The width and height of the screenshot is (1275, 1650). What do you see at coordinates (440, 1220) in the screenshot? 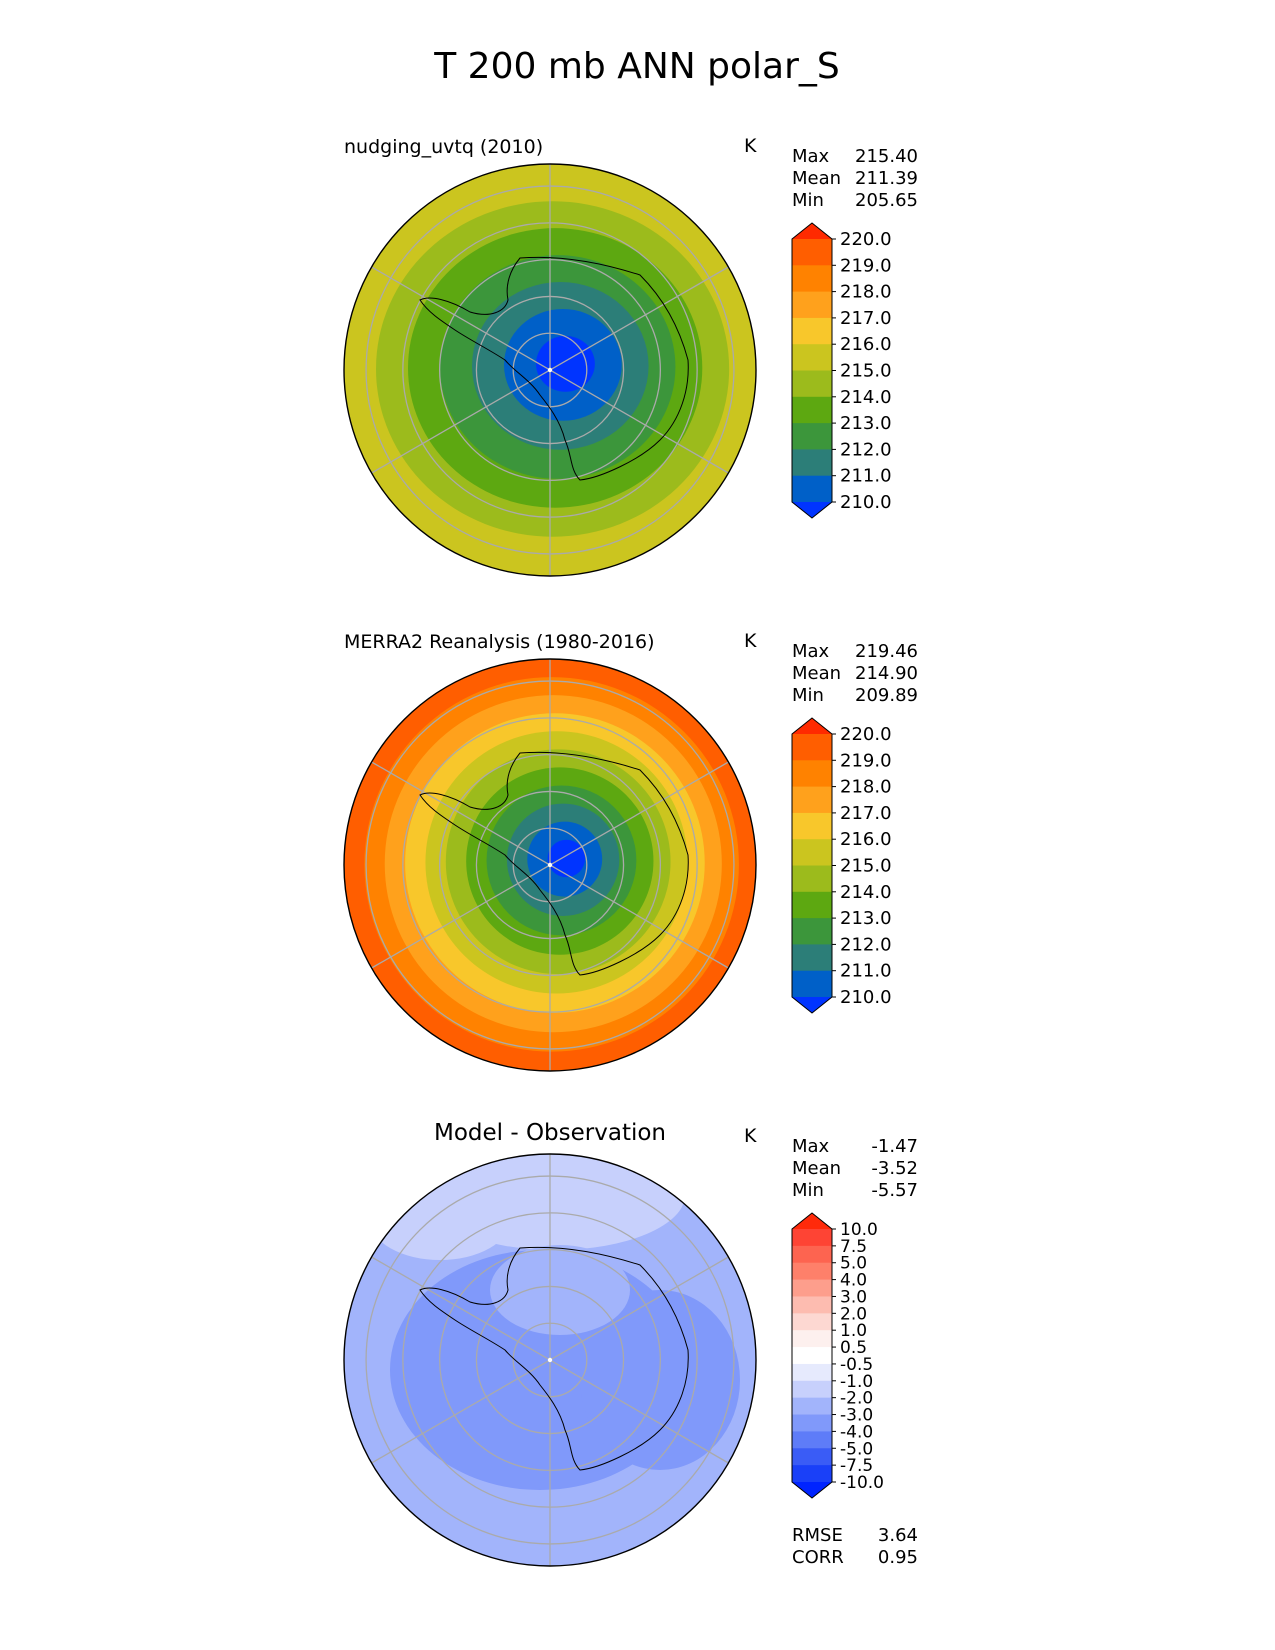
I see `diff-region-light` at bounding box center [440, 1220].